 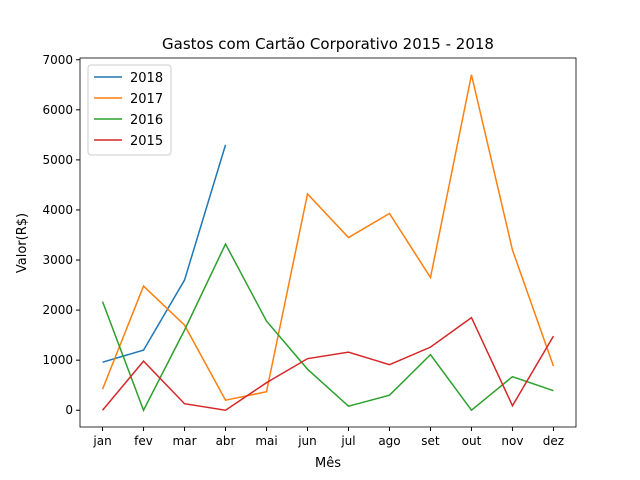 I want to click on x-tick-label: fev, so click(x=143, y=441).